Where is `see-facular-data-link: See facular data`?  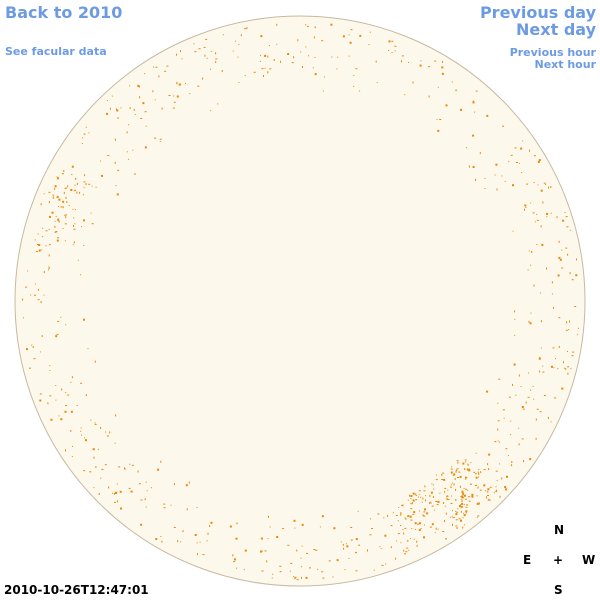 see-facular-data-link: See facular data is located at coordinates (56, 51).